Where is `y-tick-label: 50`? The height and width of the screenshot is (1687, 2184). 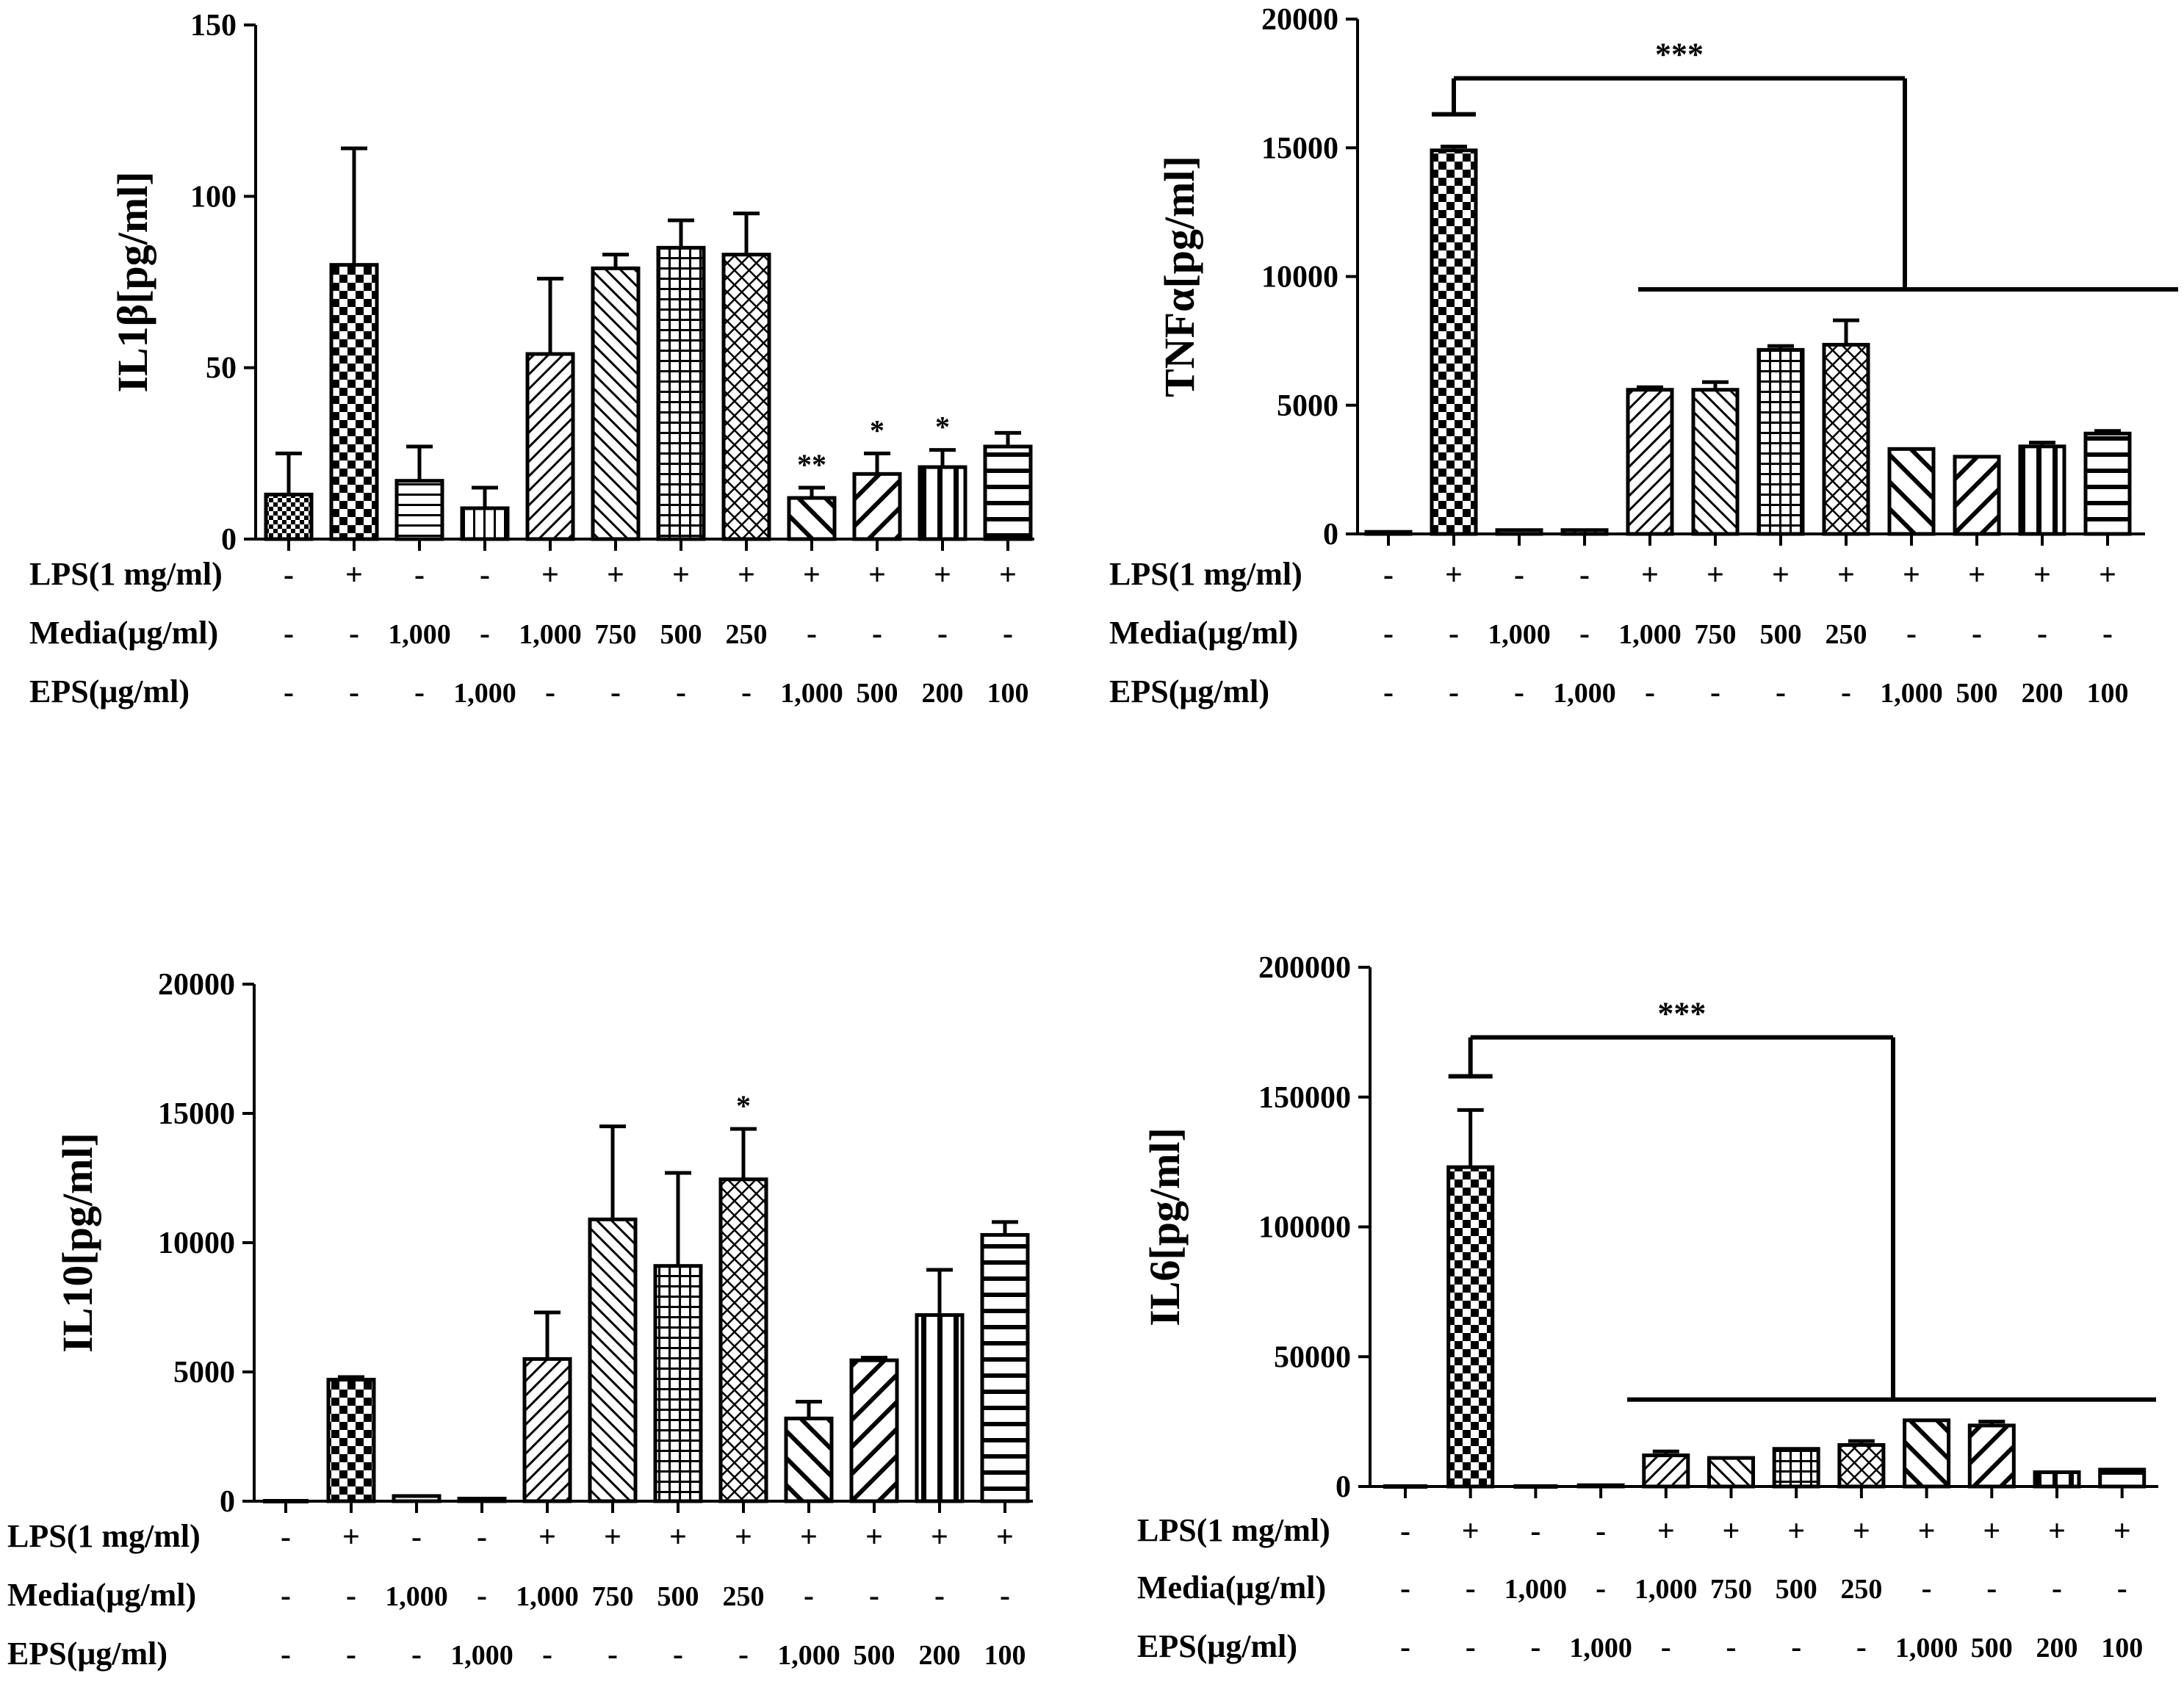
y-tick-label: 50 is located at coordinates (221, 369).